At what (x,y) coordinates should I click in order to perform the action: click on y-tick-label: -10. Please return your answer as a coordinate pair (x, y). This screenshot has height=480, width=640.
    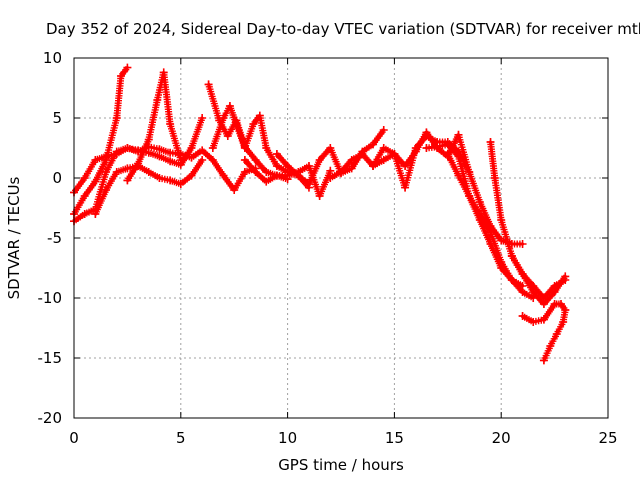
    Looking at the image, I should click on (50, 298).